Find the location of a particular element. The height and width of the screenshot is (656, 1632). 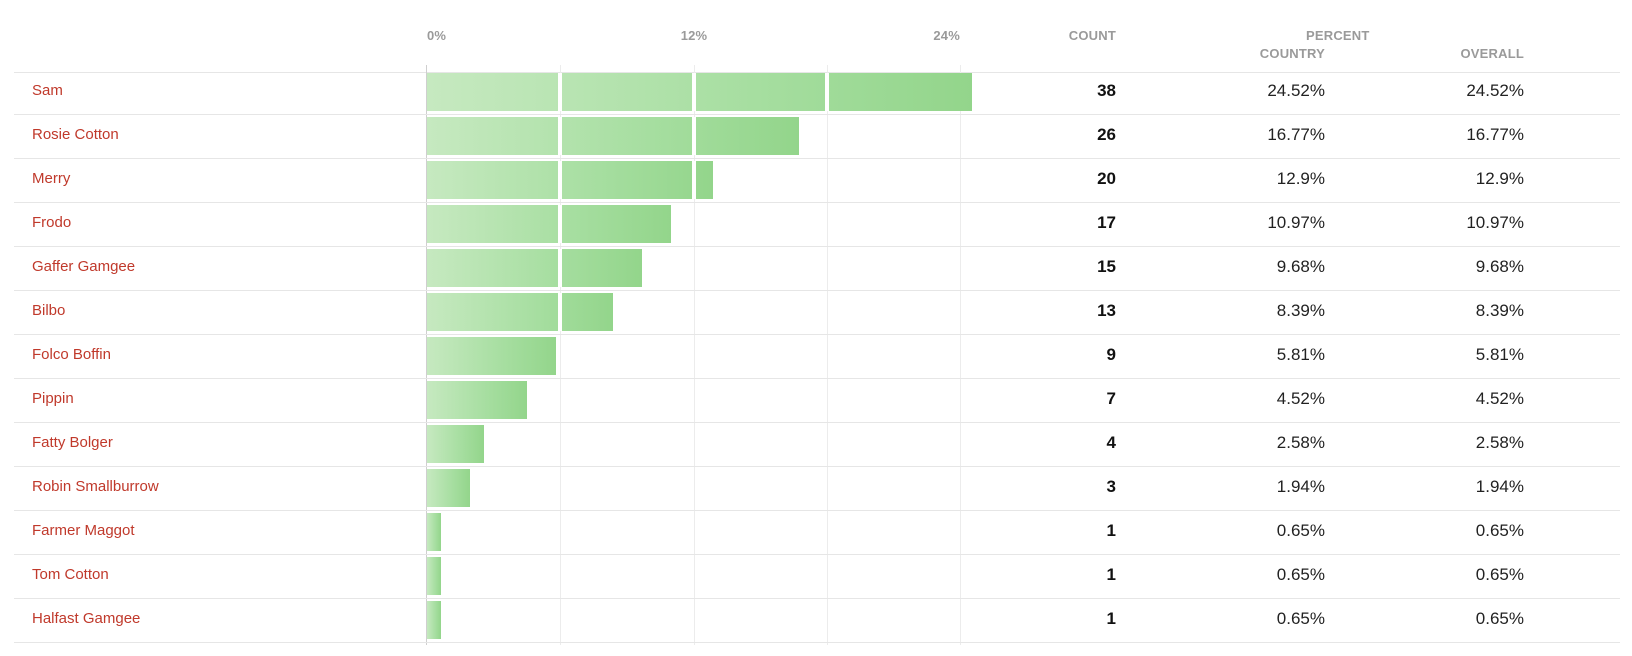

row-count: 20 is located at coordinates (1106, 178).